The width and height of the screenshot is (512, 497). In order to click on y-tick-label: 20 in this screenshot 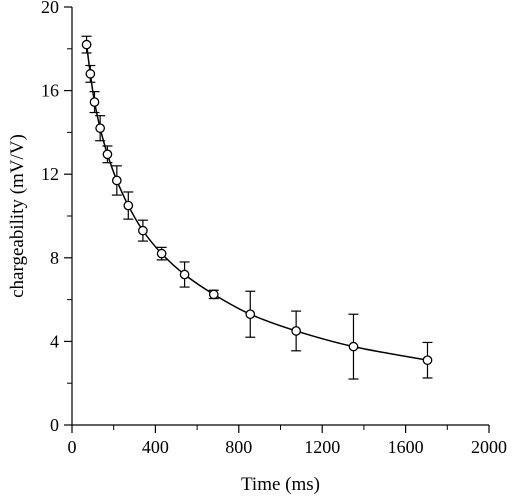, I will do `click(50, 8)`.